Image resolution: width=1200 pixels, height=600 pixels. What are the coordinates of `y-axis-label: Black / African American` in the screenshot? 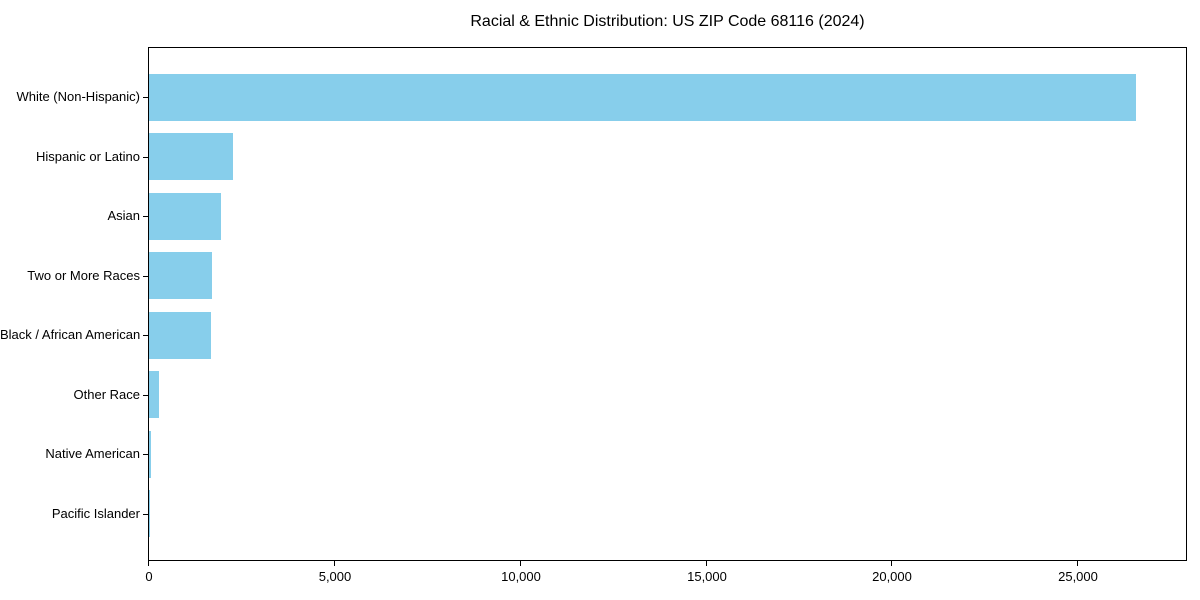 It's located at (70, 334).